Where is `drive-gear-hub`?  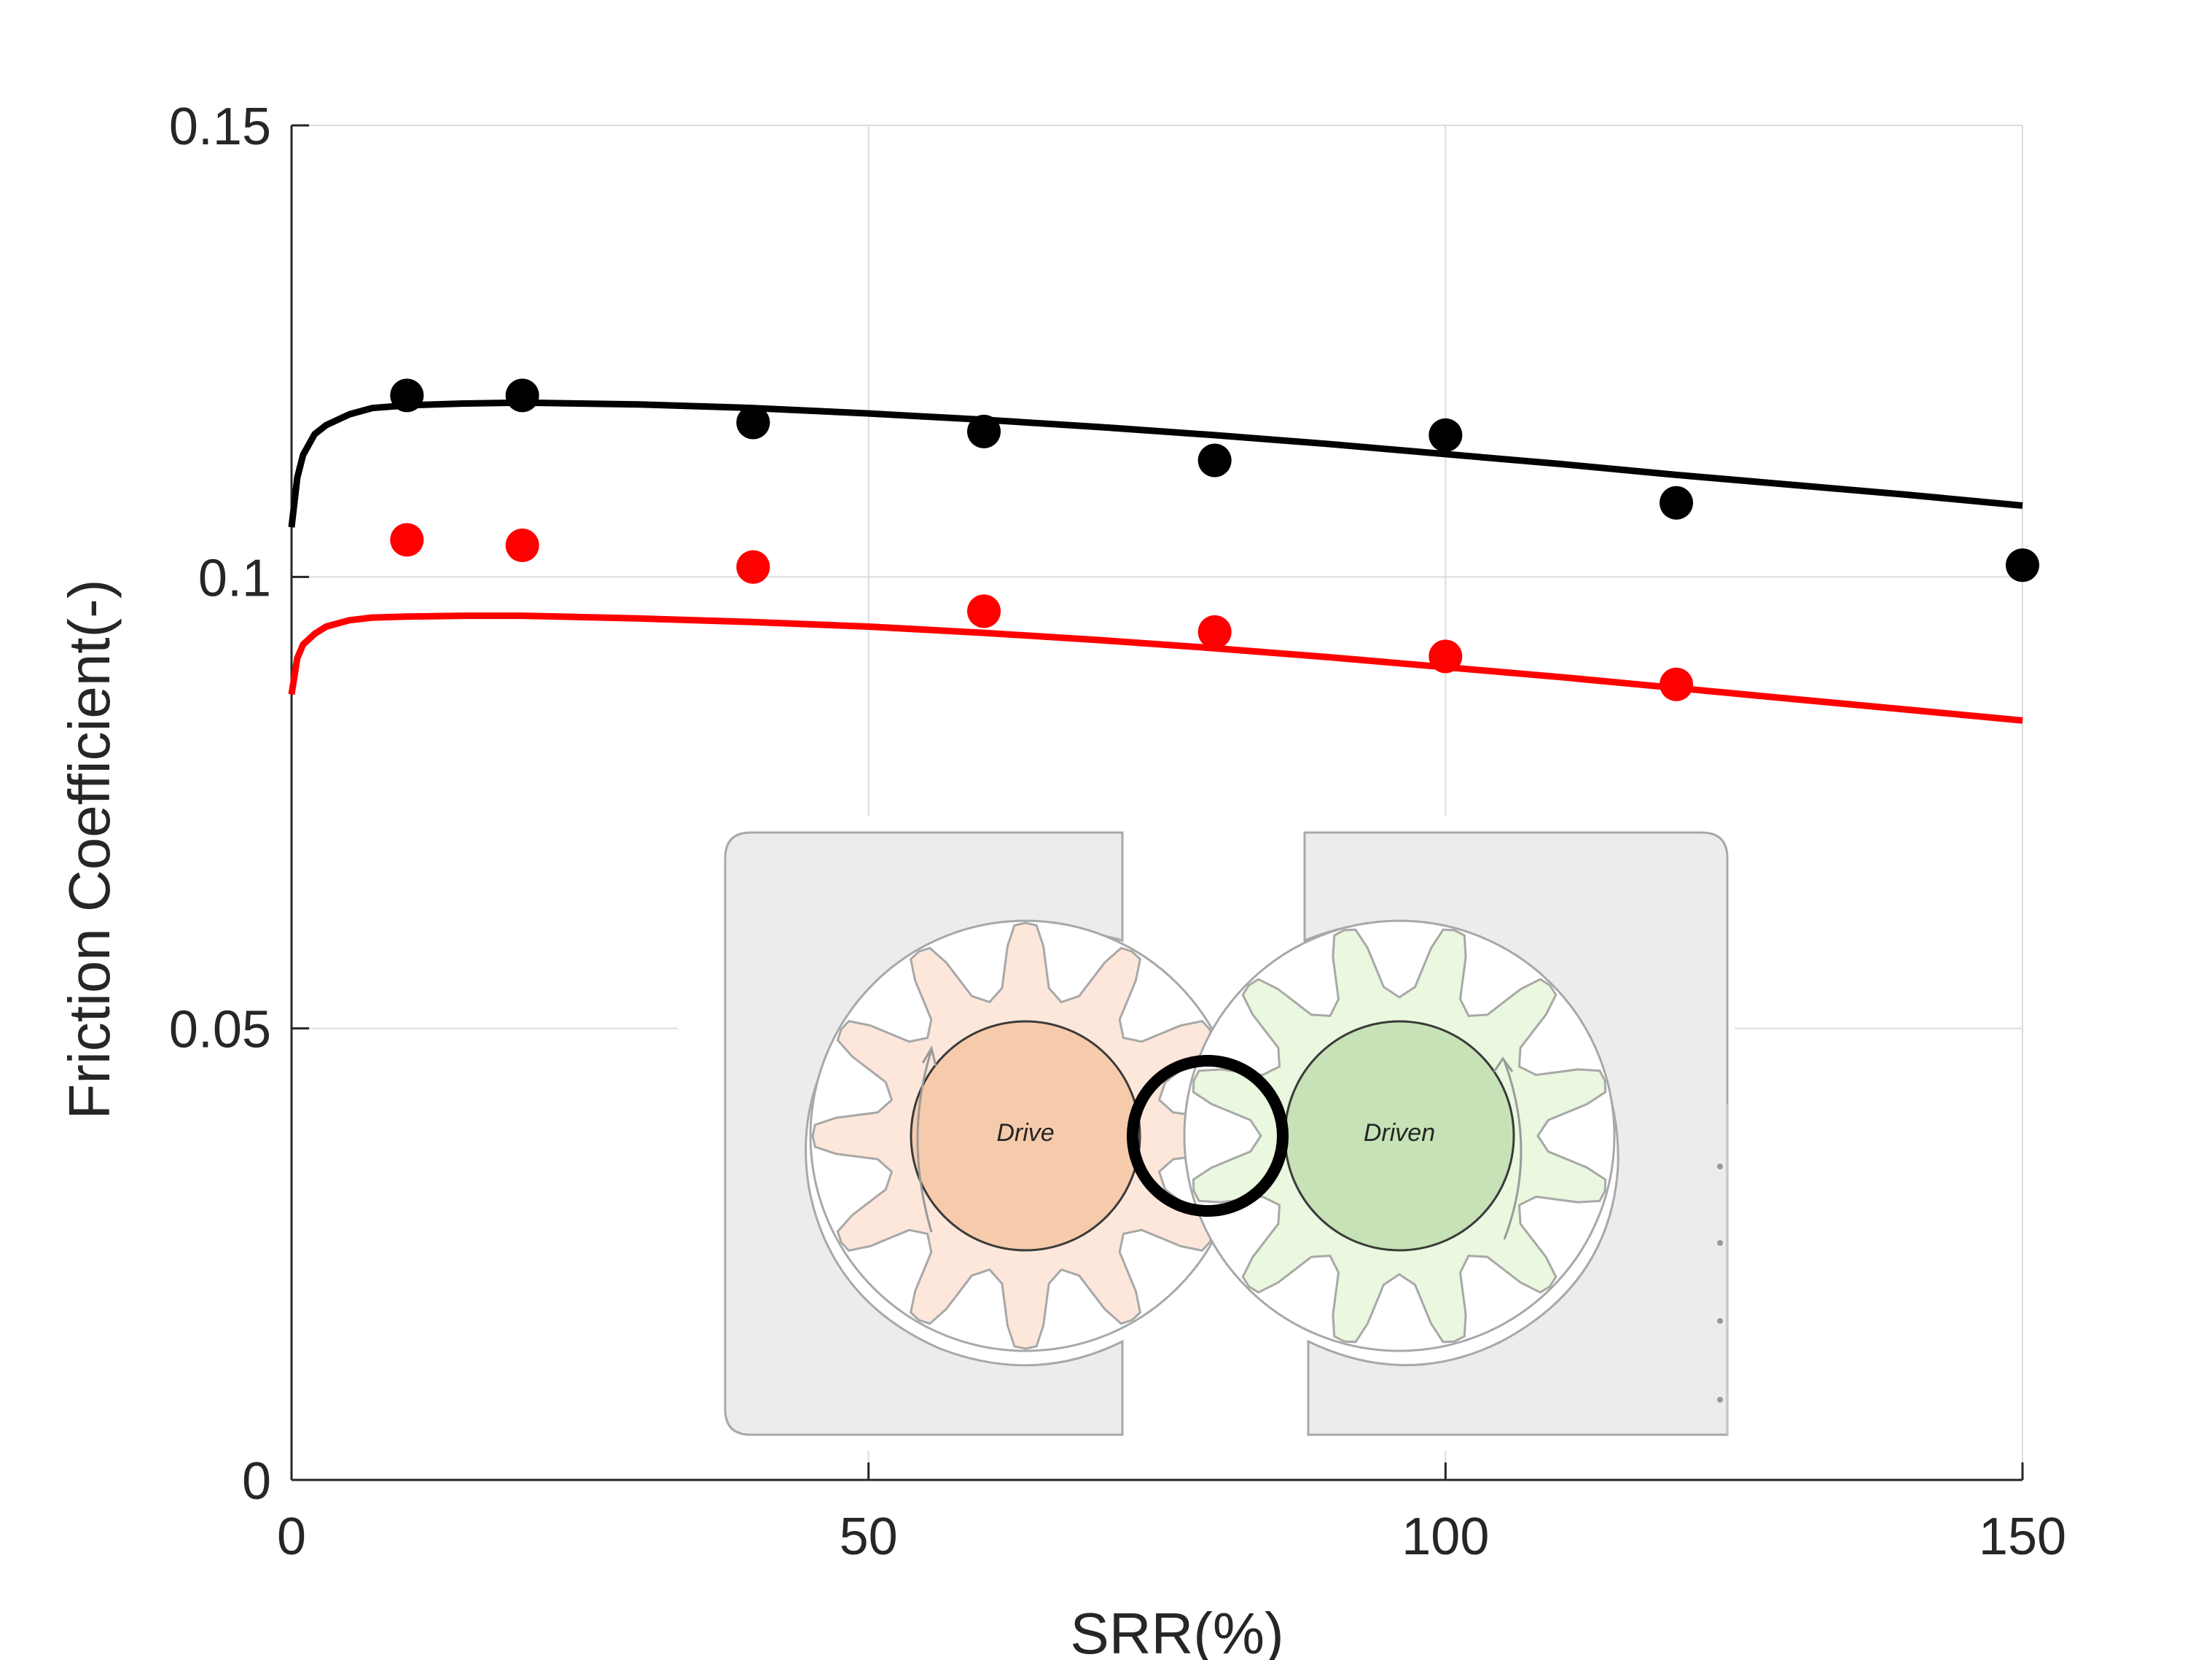
drive-gear-hub is located at coordinates (1025, 1136).